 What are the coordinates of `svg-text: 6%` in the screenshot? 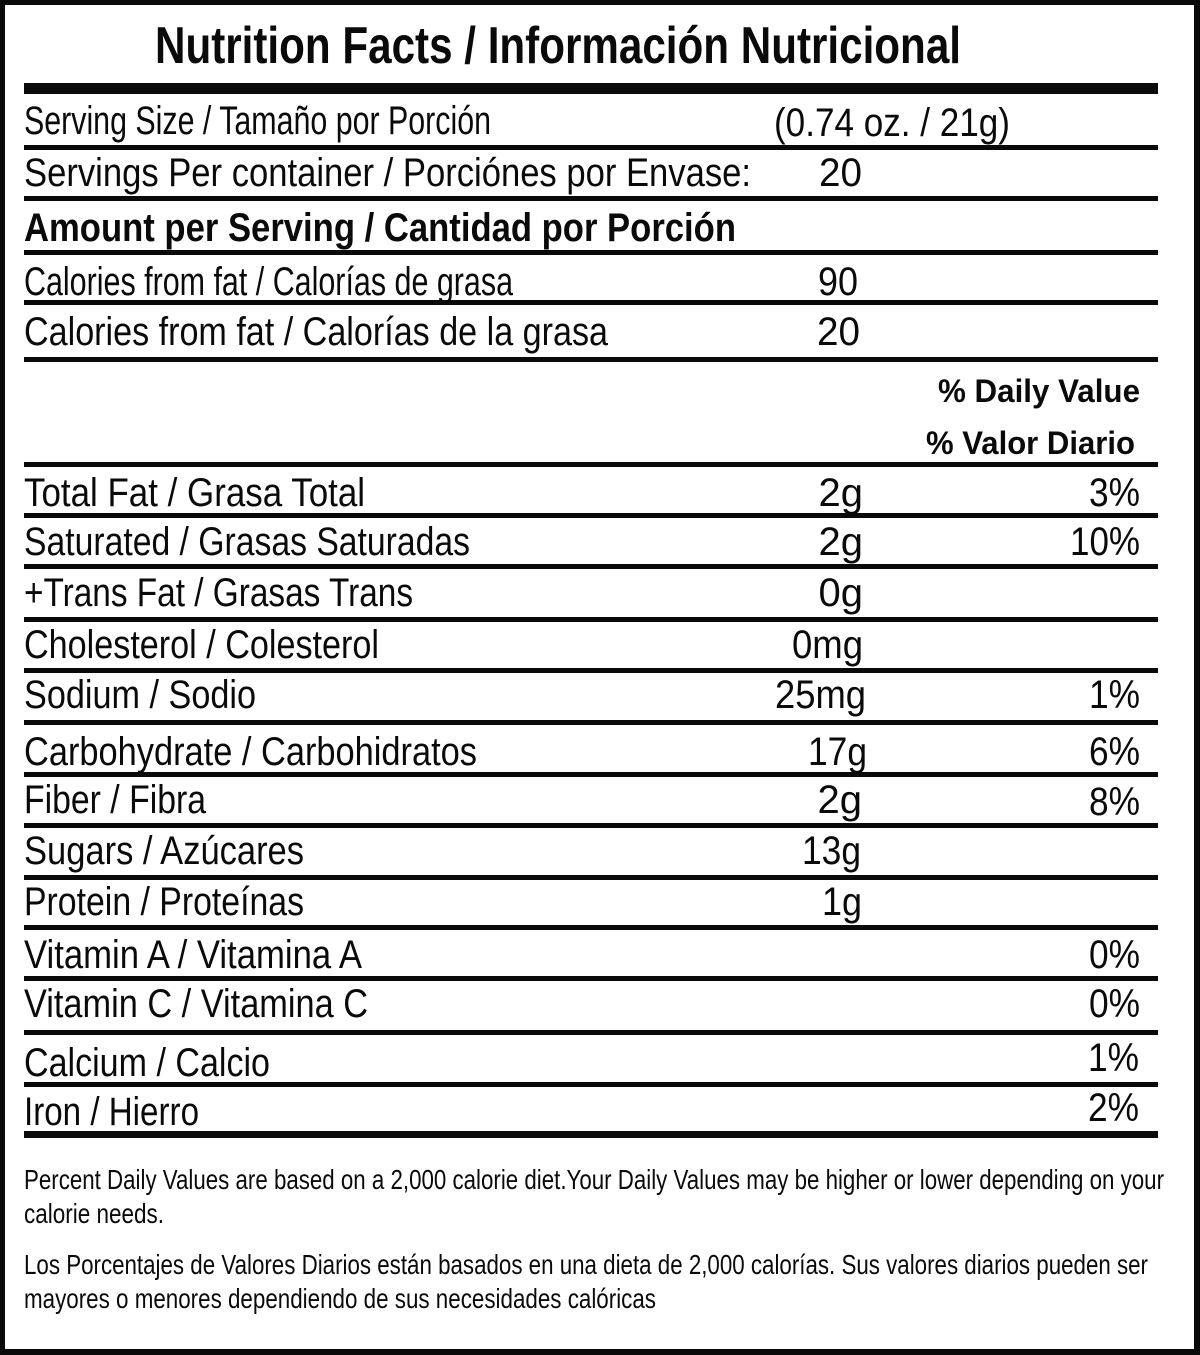 It's located at (1114, 752).